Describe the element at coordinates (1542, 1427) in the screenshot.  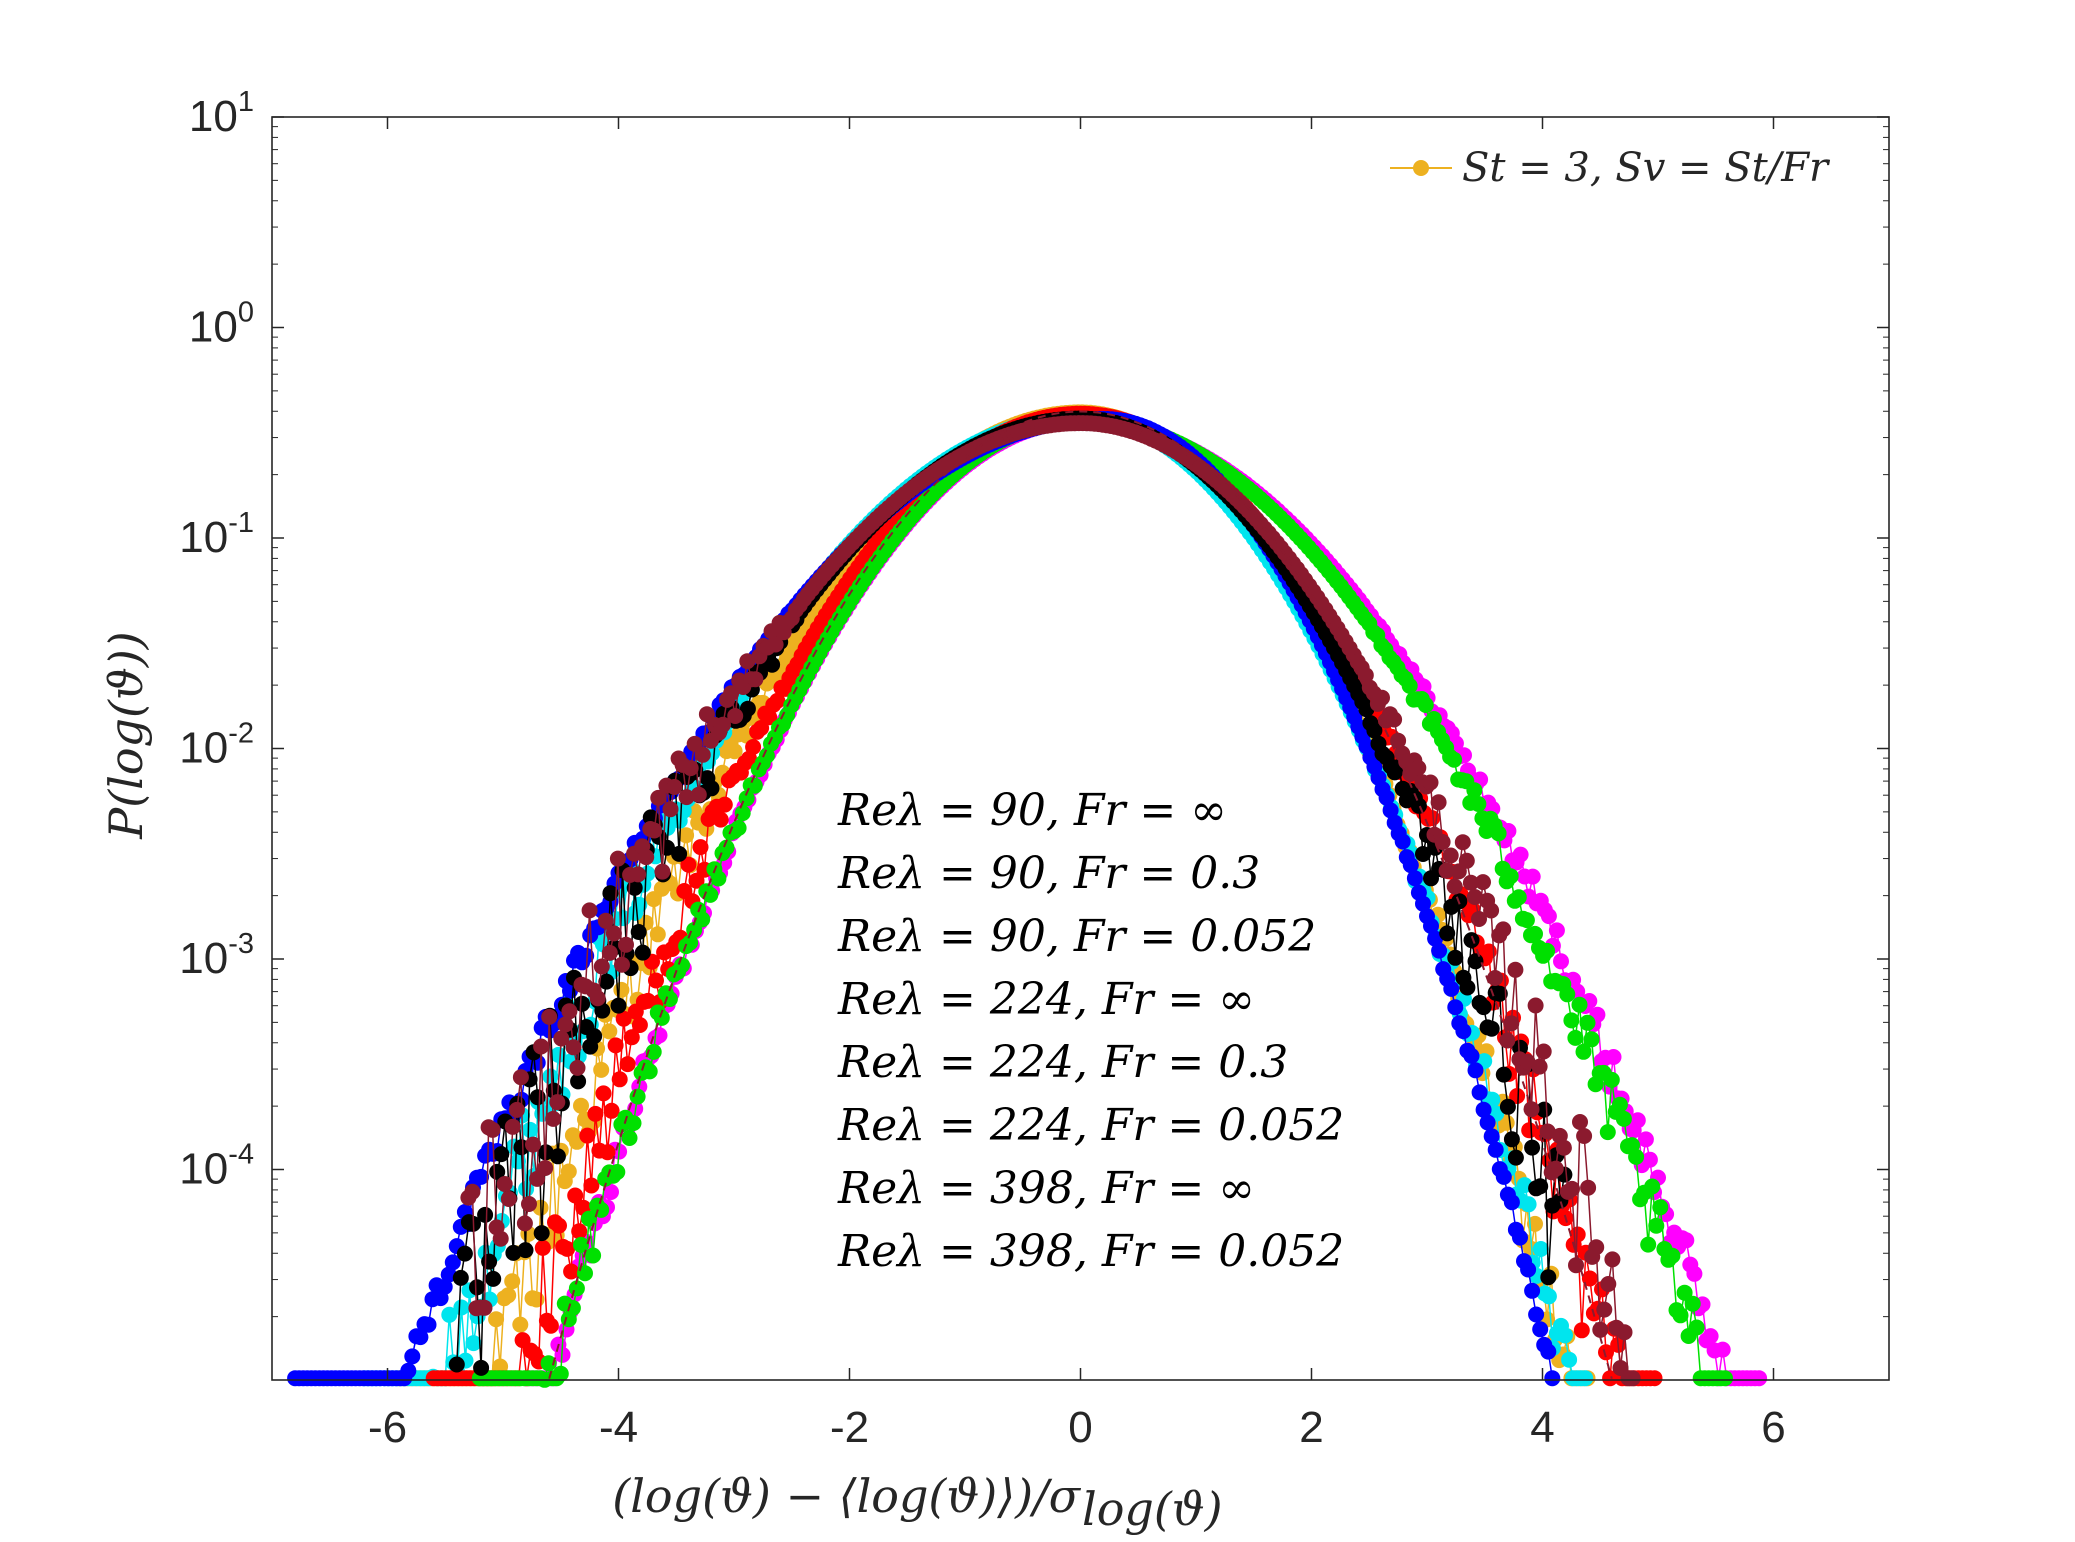
I see `x-tick-label: 4` at that location.